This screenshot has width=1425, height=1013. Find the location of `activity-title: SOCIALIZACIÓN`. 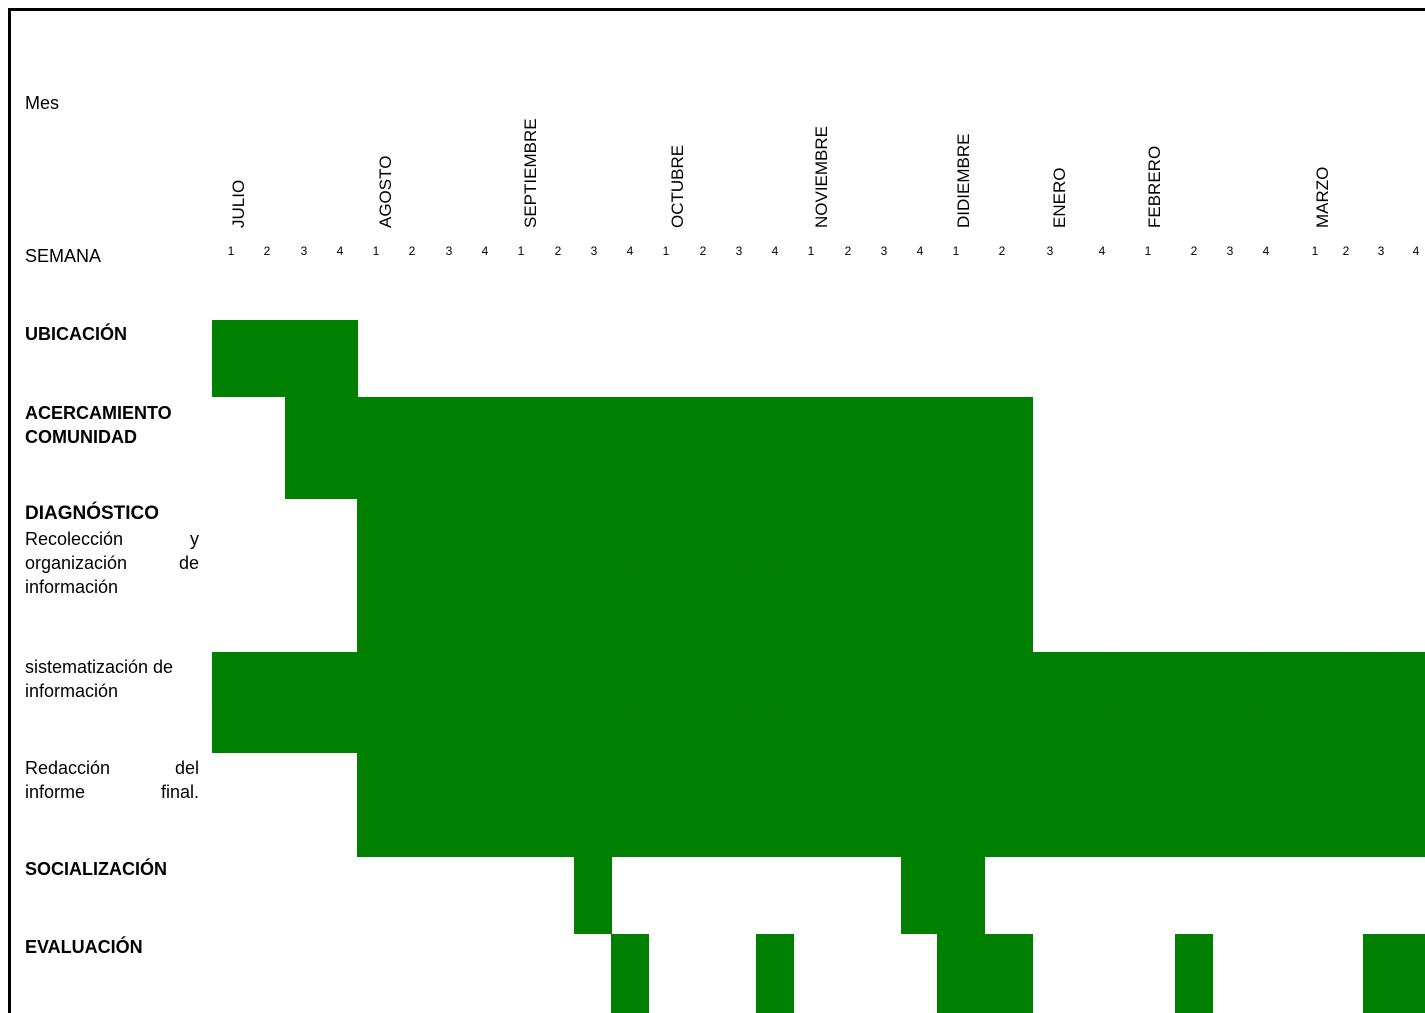

activity-title: SOCIALIZACIÓN is located at coordinates (96, 869).